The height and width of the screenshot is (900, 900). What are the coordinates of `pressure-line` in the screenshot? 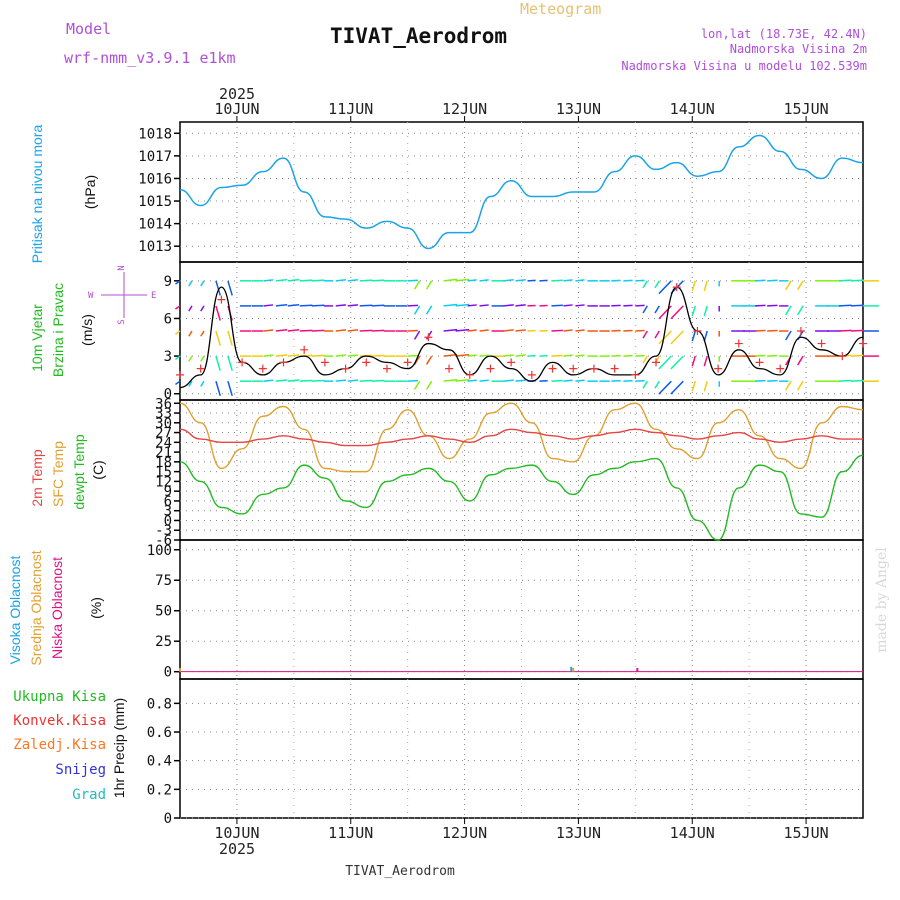 It's located at (521, 192).